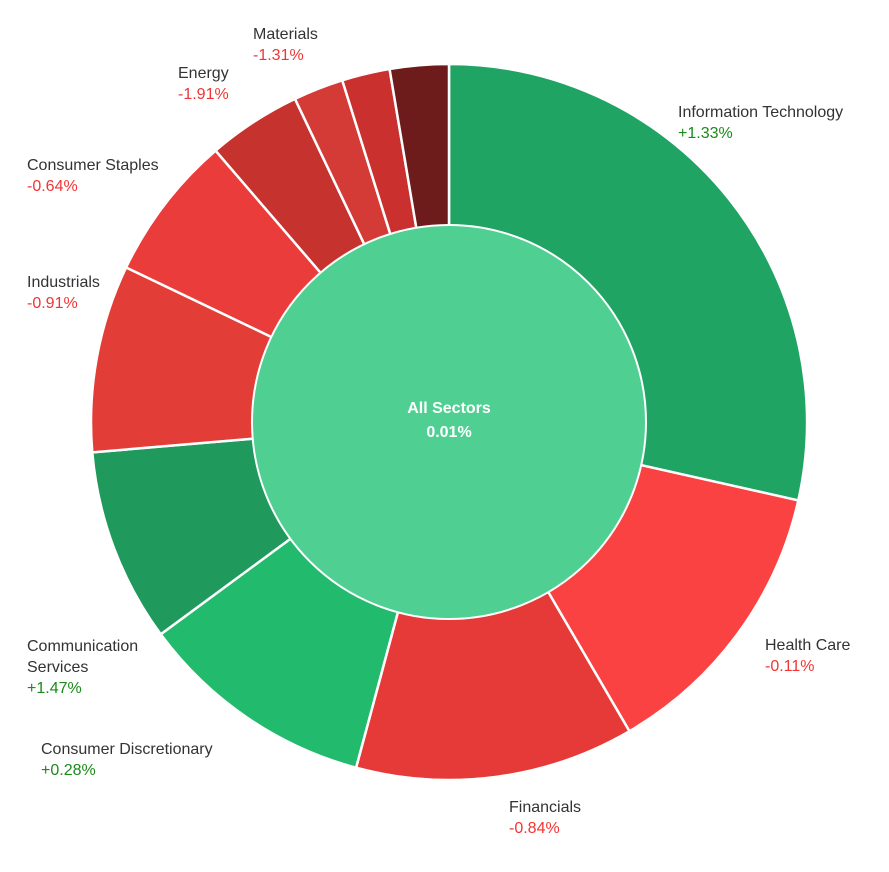 This screenshot has width=889, height=872. What do you see at coordinates (285, 45) in the screenshot?
I see `label-materials: Materials -1.31%` at bounding box center [285, 45].